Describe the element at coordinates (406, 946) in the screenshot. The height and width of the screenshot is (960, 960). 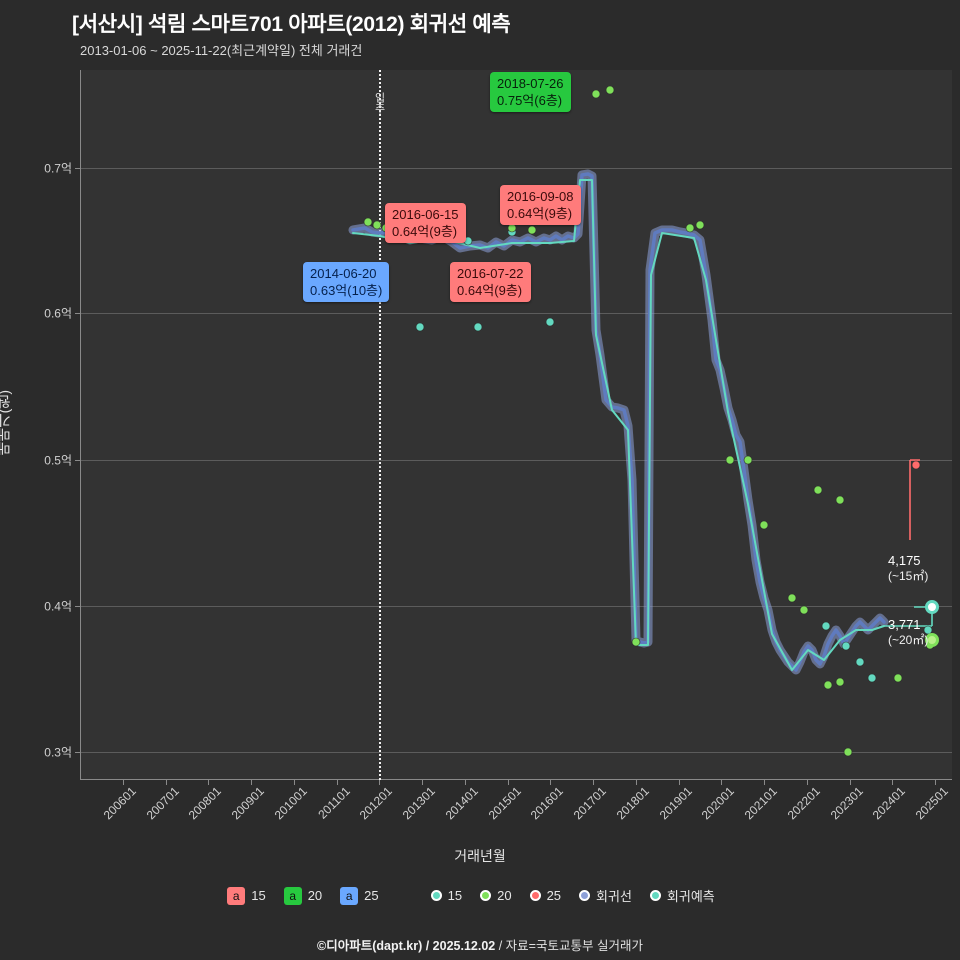
I see `footer-brand: ©디아파트(dapt.kr) / 2025.12.02` at that location.